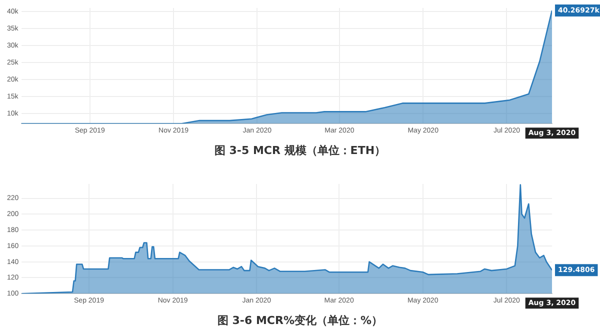  Describe the element at coordinates (300, 151) in the screenshot. I see `text: 图 3-5 MCR 规模（单位：ETH）` at that location.